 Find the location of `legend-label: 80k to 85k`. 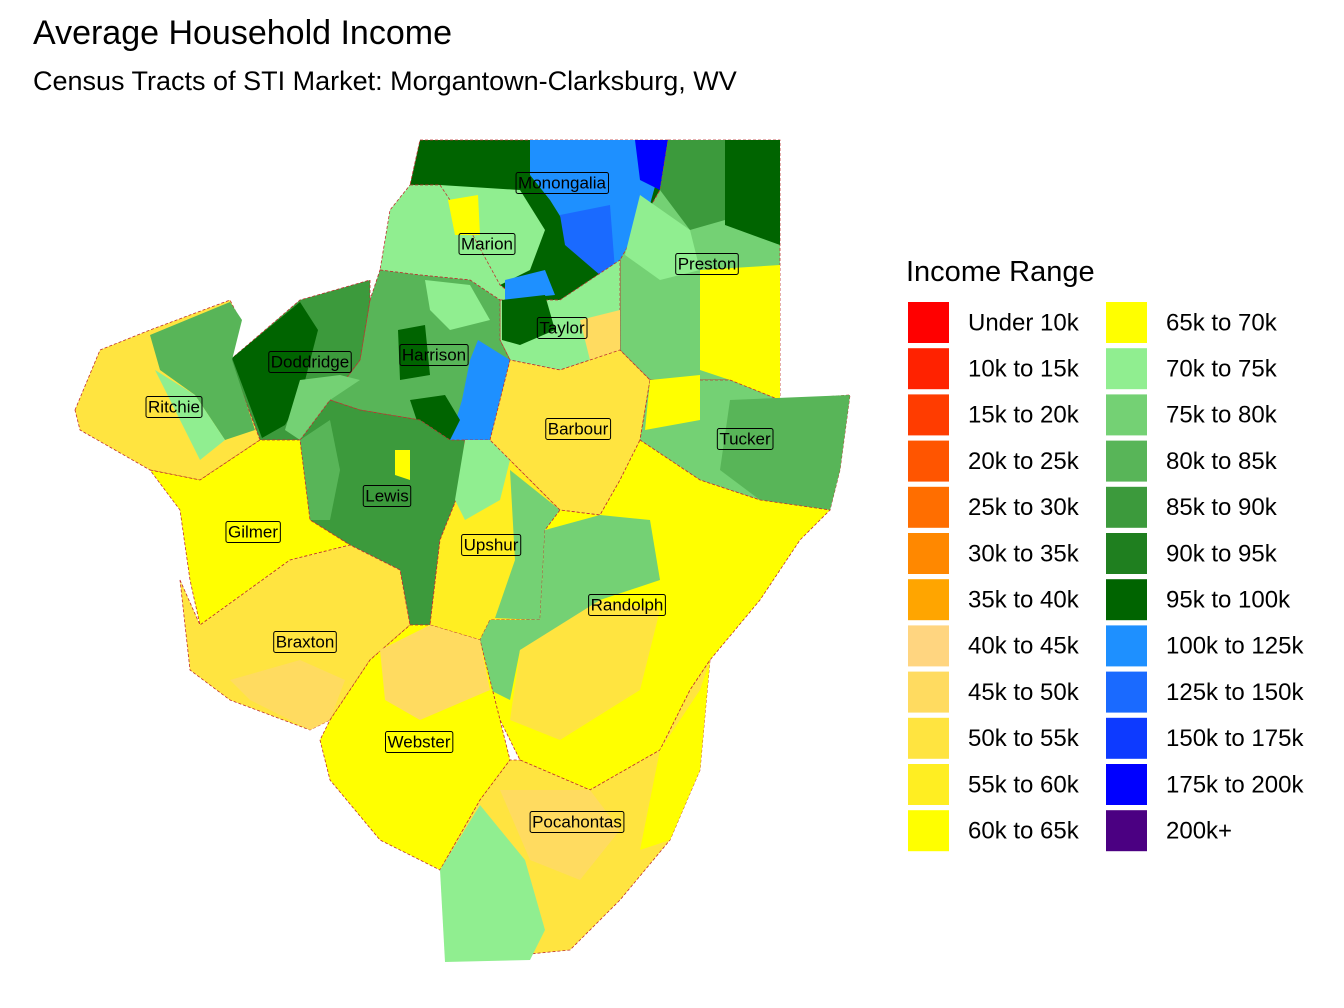

legend-label: 80k to 85k is located at coordinates (1222, 461).